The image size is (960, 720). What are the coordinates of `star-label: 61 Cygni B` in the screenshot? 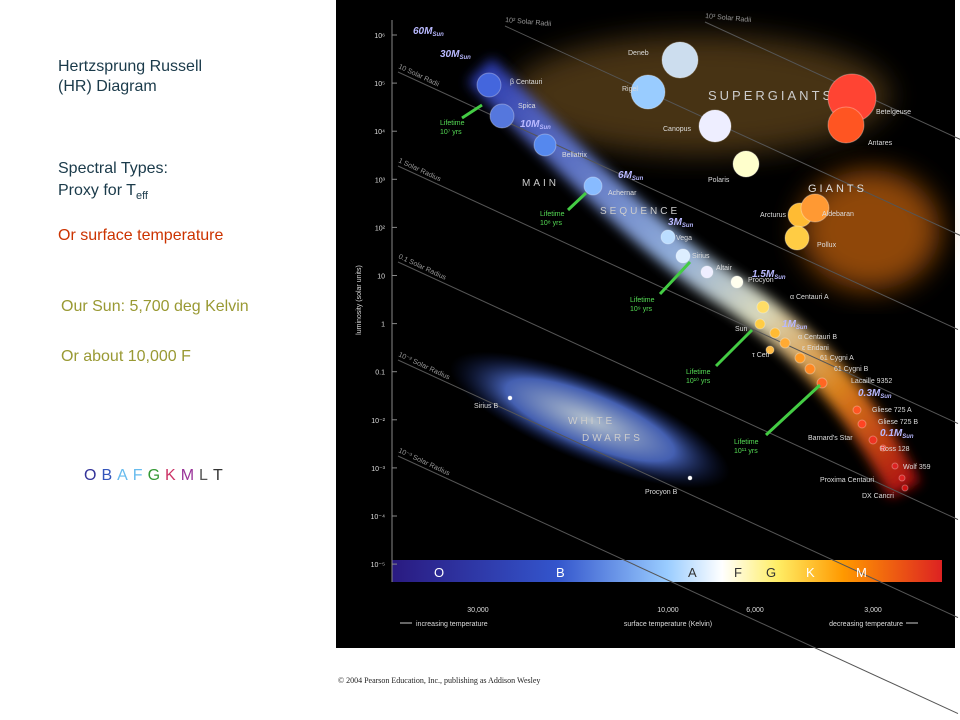 It's located at (851, 369).